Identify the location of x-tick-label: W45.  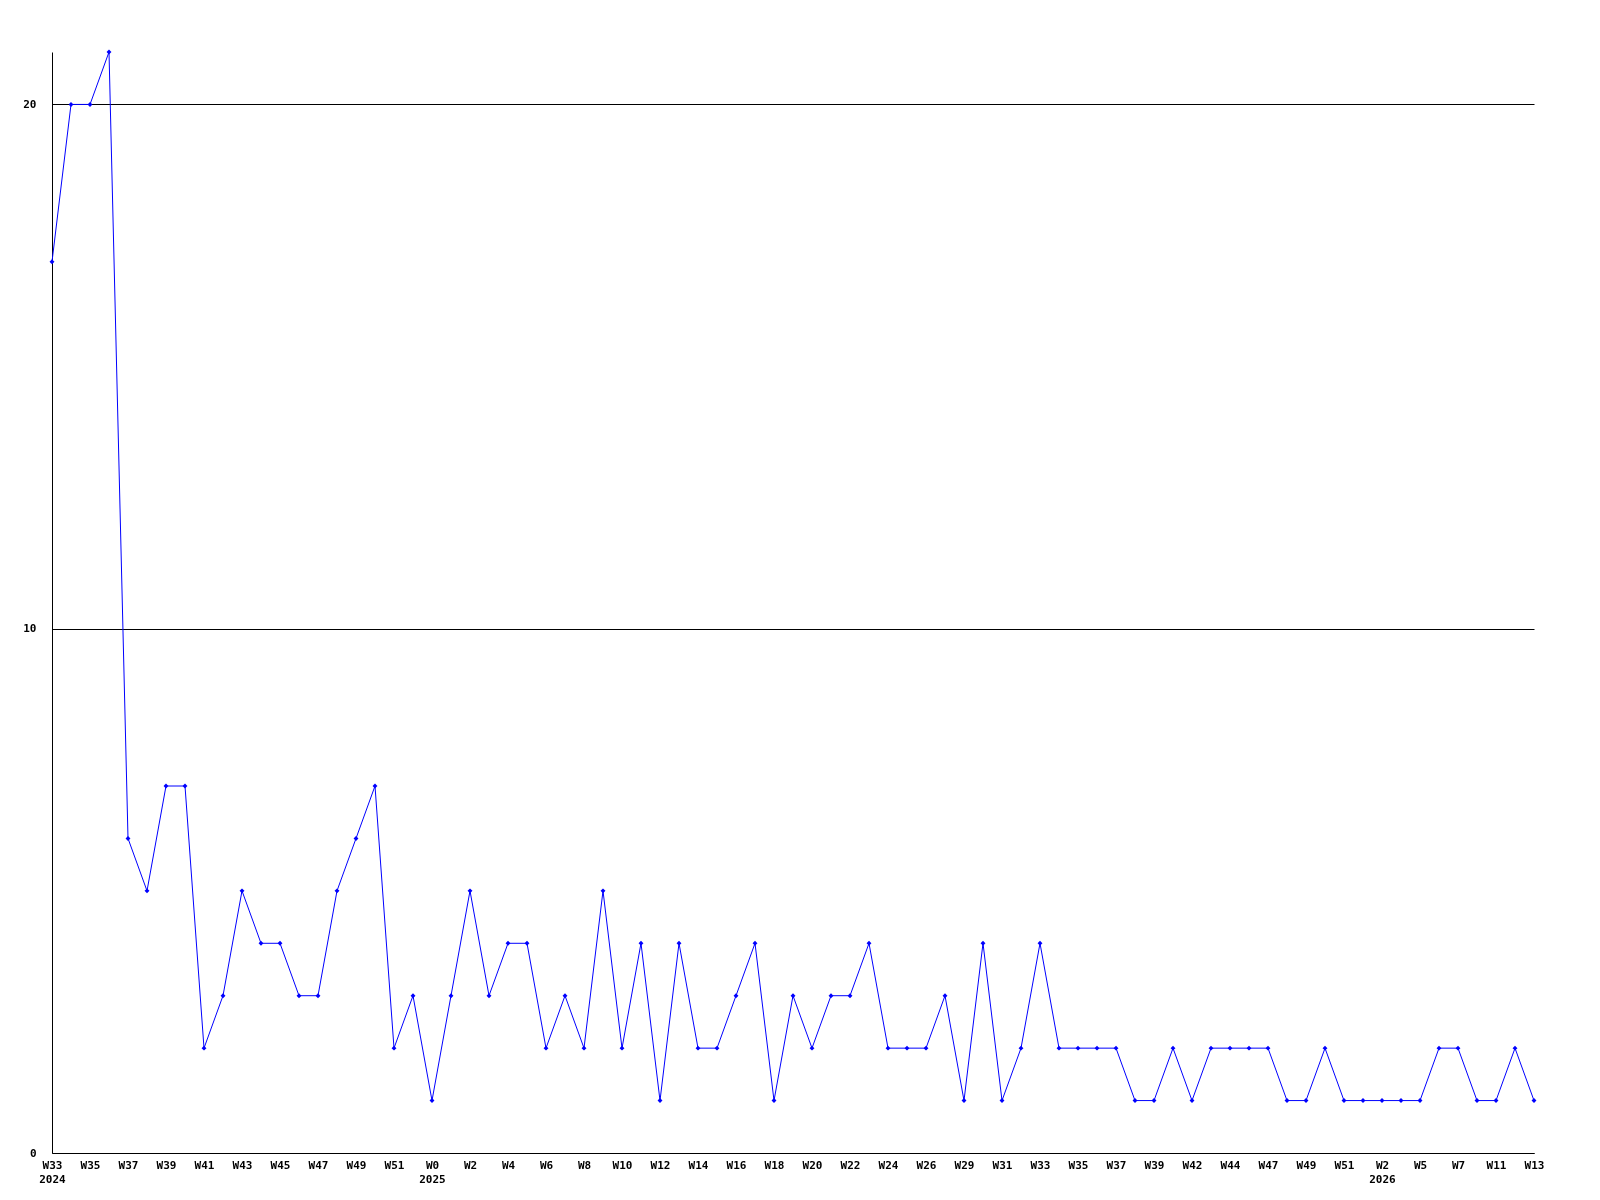
(280, 1165).